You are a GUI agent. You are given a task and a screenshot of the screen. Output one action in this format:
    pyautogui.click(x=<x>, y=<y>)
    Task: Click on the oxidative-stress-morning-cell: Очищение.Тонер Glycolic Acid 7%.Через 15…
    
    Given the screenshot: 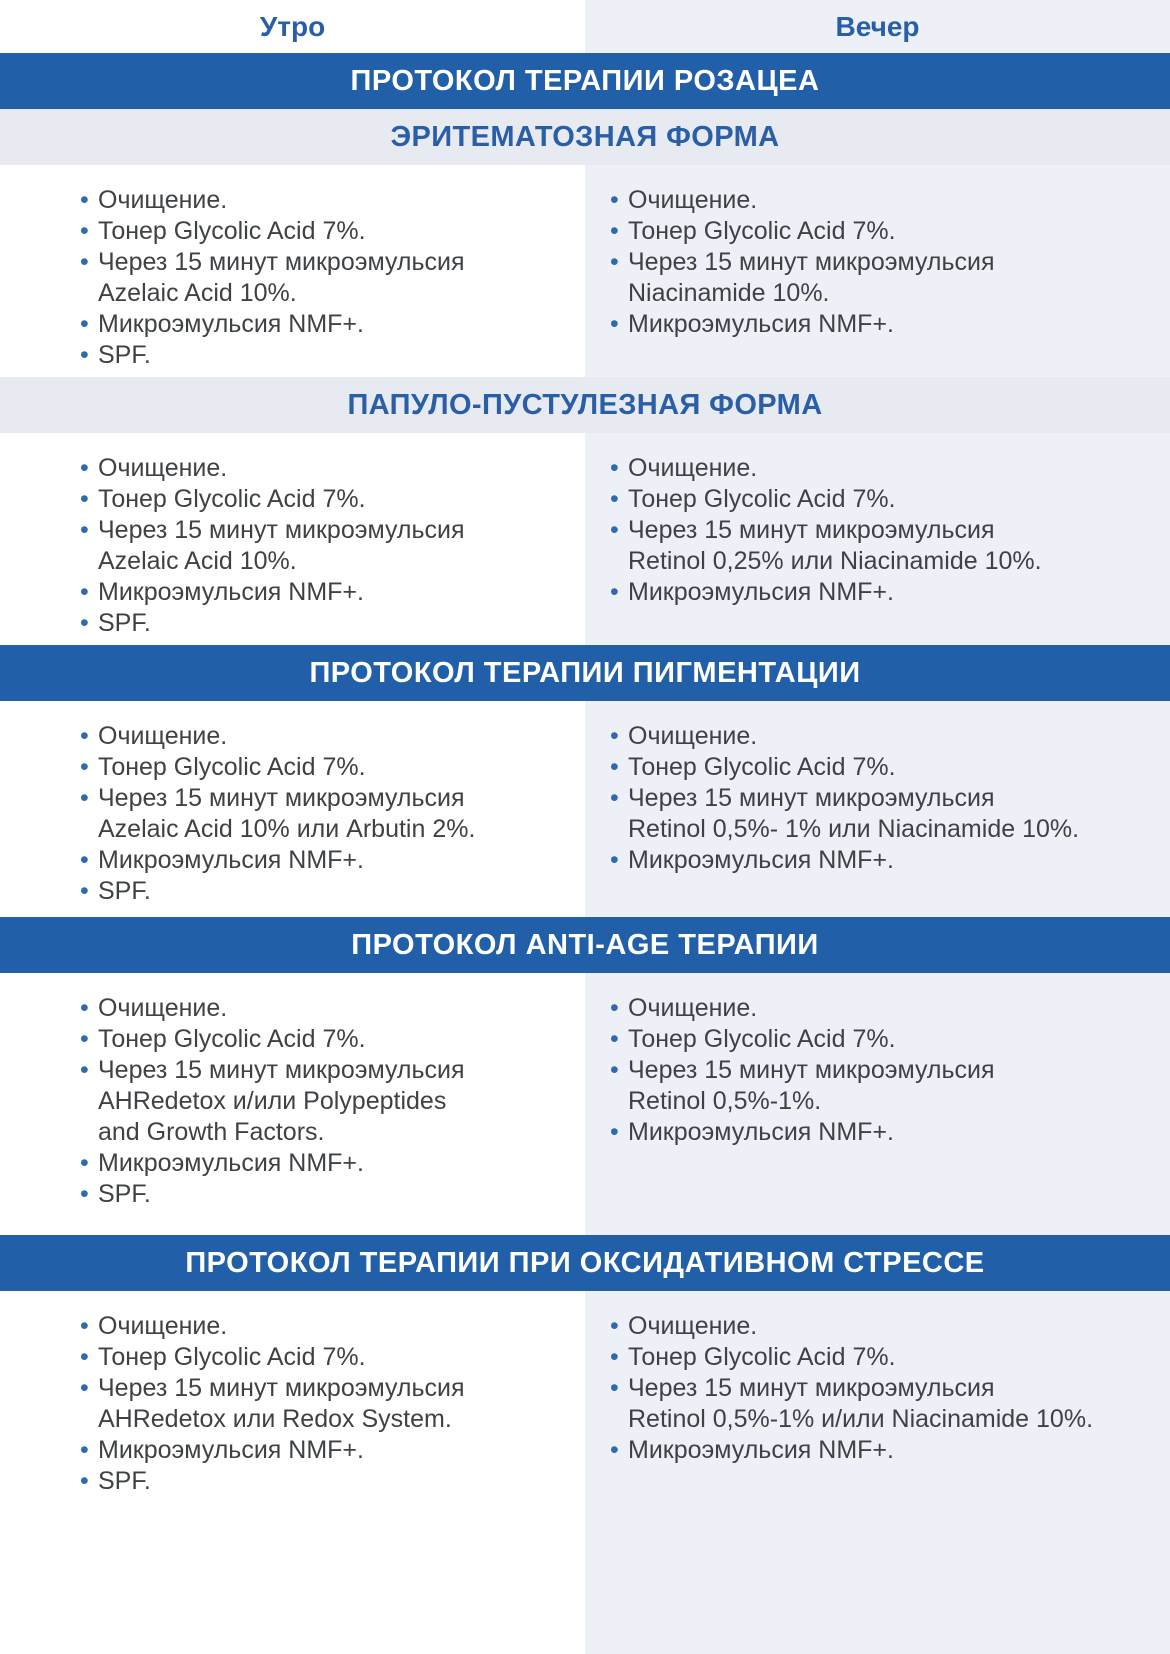 What is the action you would take?
    pyautogui.click(x=292, y=1472)
    